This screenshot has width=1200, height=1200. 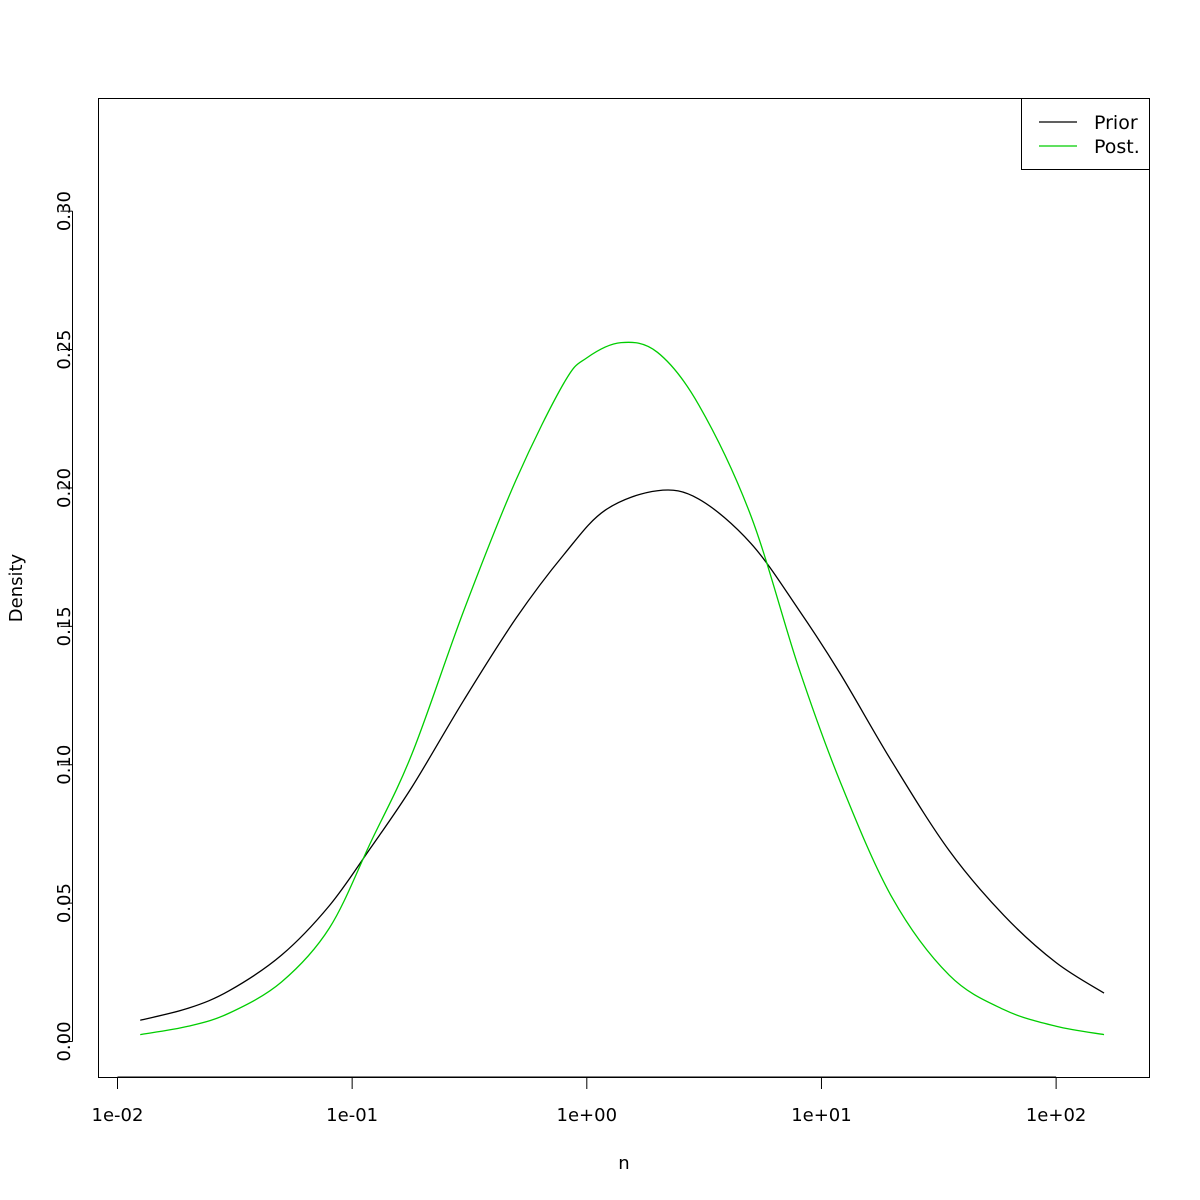 I want to click on y-axis: 0.00 0.05 0.10 0.15 0.20 0.25 0.30, so click(x=64, y=626).